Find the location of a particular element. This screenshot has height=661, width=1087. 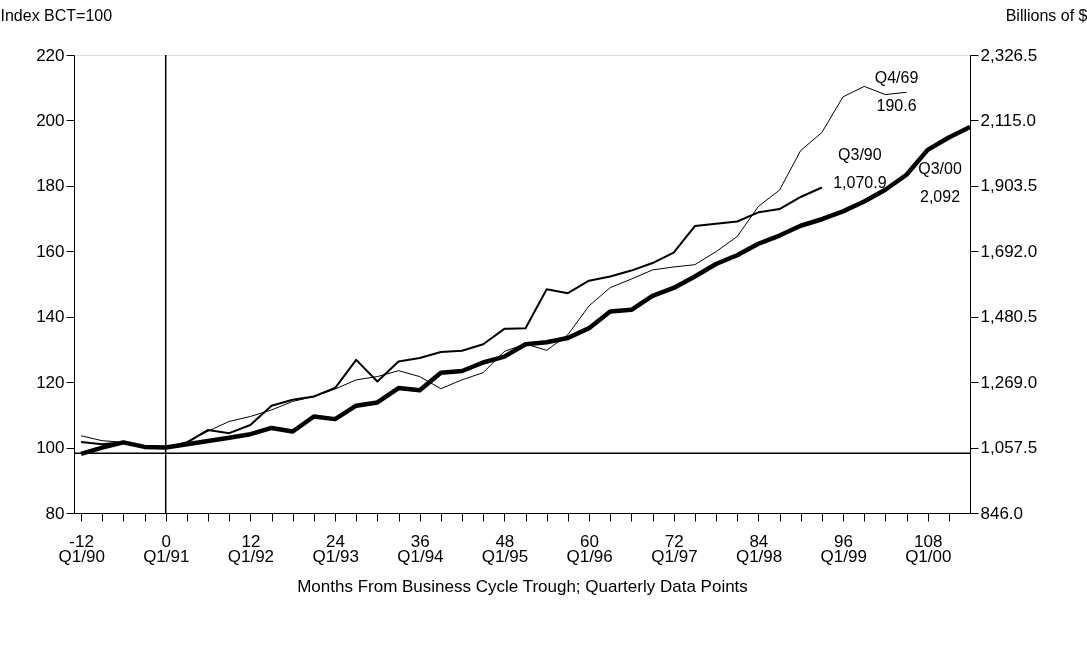

y-axis-title: Index BCT=100 is located at coordinates (56, 15).